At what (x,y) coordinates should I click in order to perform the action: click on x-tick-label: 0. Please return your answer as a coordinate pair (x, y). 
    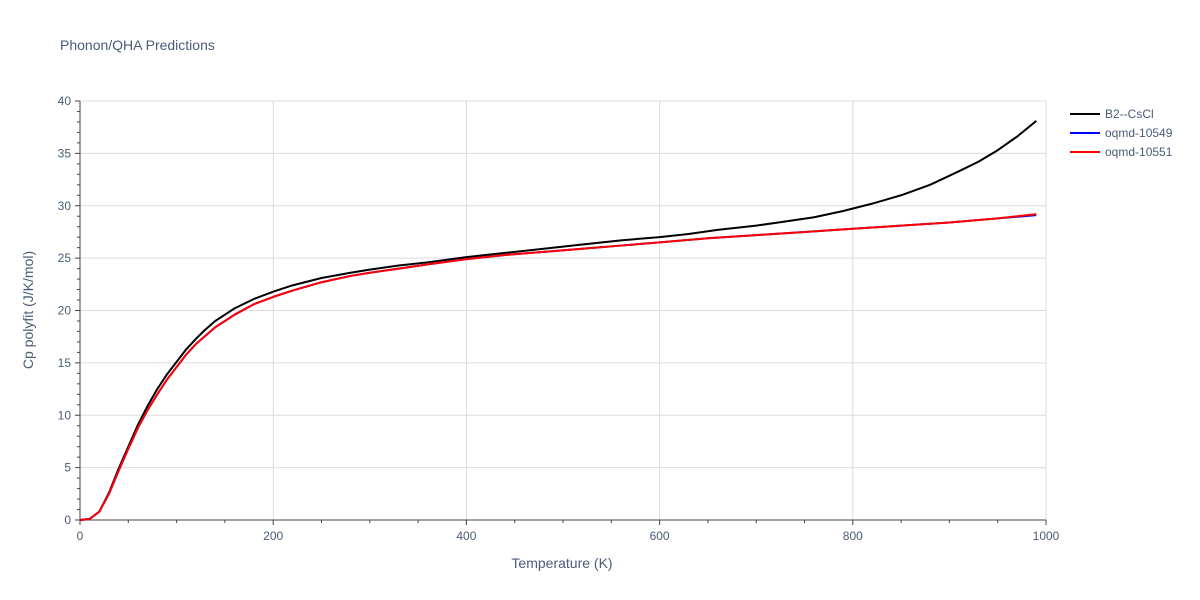
    Looking at the image, I should click on (80, 536).